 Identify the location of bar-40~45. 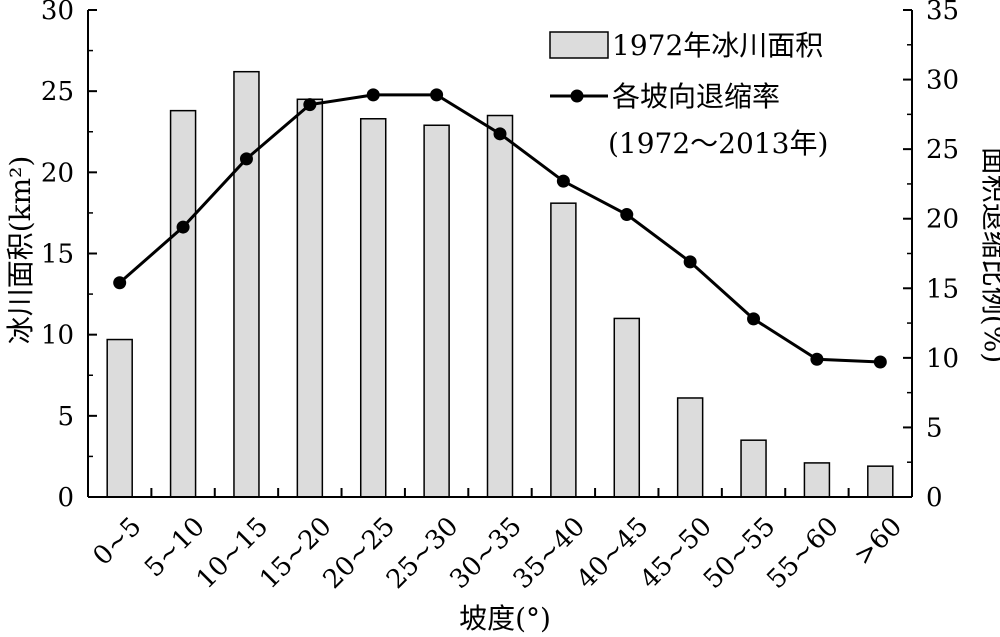
(627, 407).